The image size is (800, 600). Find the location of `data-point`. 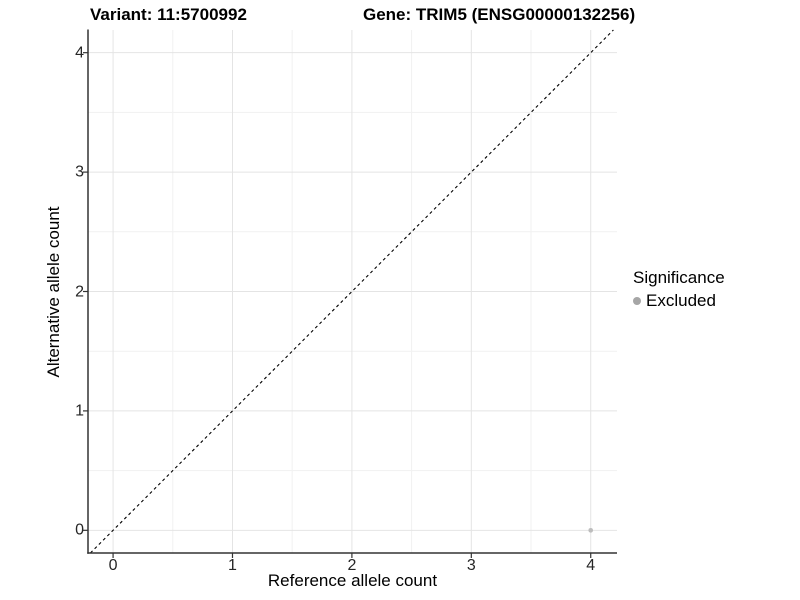

data-point is located at coordinates (591, 530).